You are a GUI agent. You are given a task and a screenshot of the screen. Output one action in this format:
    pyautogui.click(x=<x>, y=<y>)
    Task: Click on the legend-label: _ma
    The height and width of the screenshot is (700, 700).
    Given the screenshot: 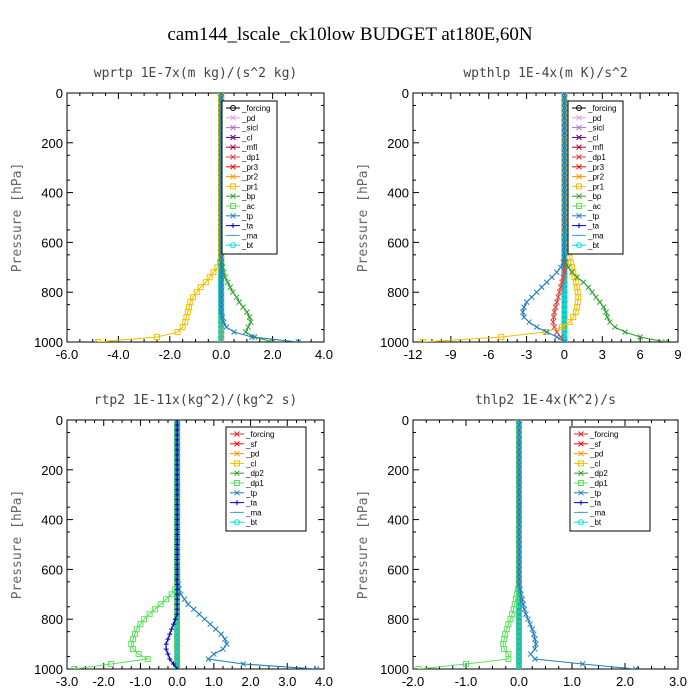 What is the action you would take?
    pyautogui.click(x=597, y=512)
    